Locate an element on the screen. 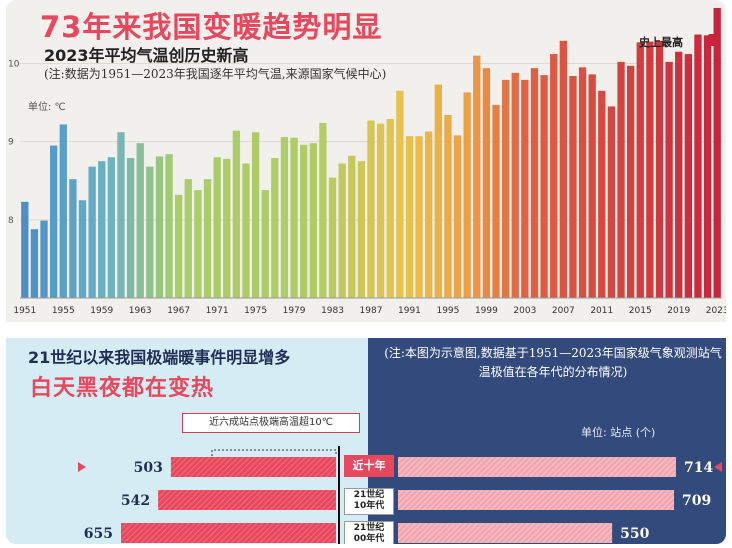 The width and height of the screenshot is (732, 548). nighttime-value-label: 550 is located at coordinates (634, 534).